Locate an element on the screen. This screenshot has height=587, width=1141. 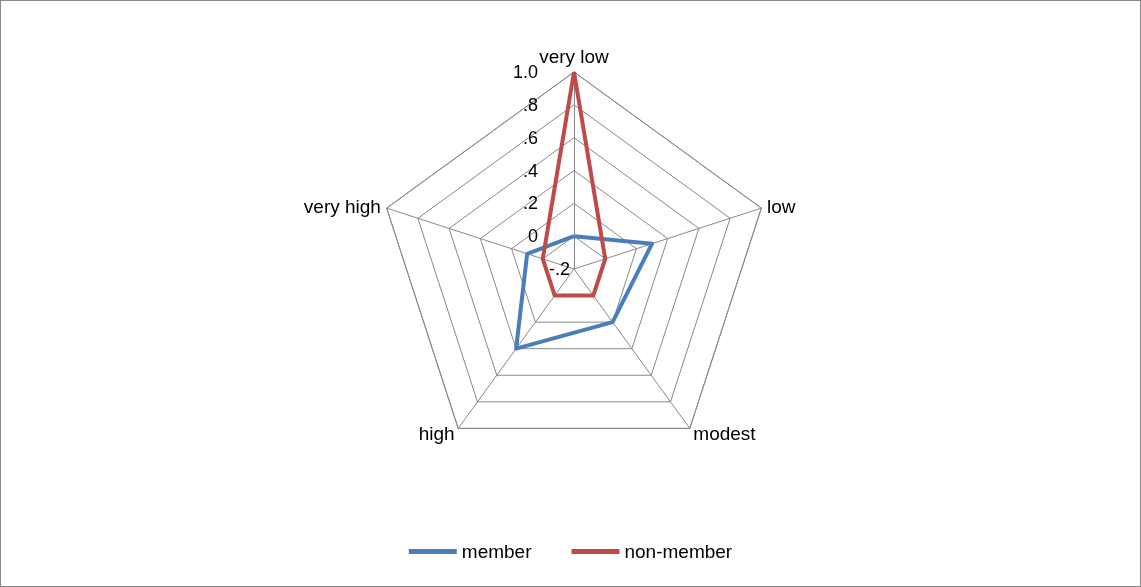
y-tick-label: -.2 is located at coordinates (559, 269).